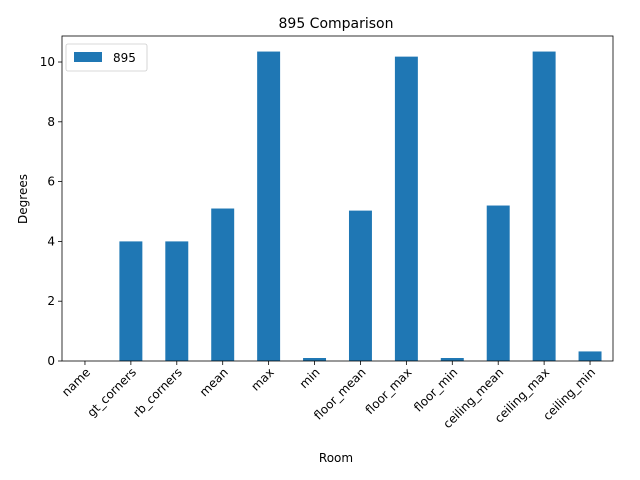 The width and height of the screenshot is (640, 480). I want to click on y-tick-label: 4, so click(51, 241).